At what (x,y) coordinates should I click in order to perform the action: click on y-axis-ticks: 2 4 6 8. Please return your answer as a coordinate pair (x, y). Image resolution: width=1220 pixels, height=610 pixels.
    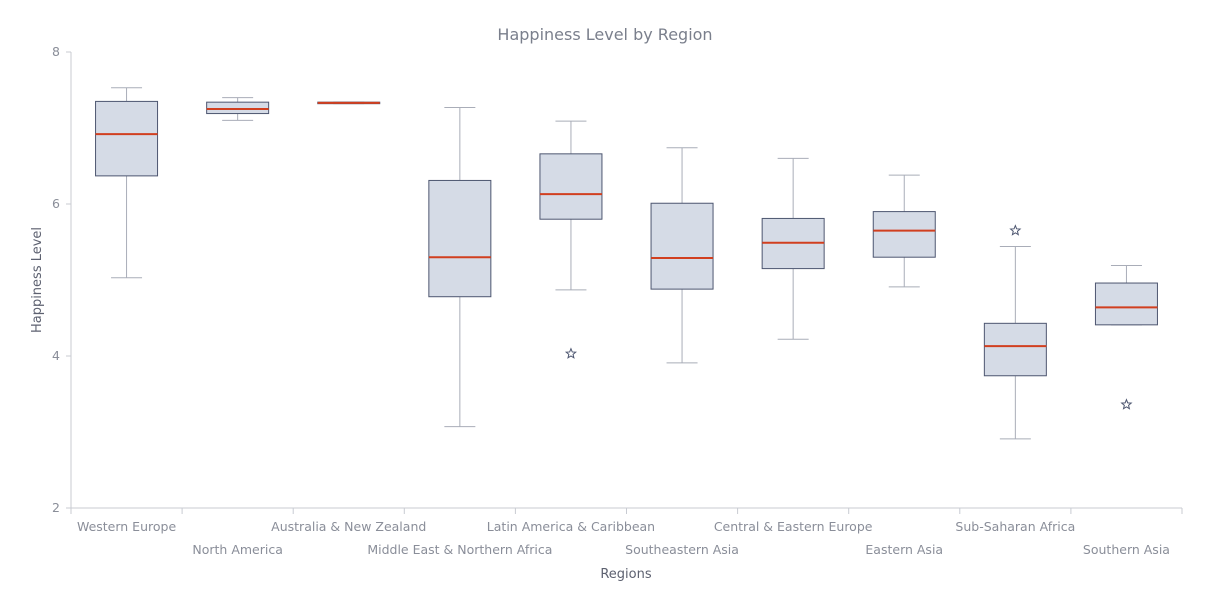
    Looking at the image, I should click on (61, 279).